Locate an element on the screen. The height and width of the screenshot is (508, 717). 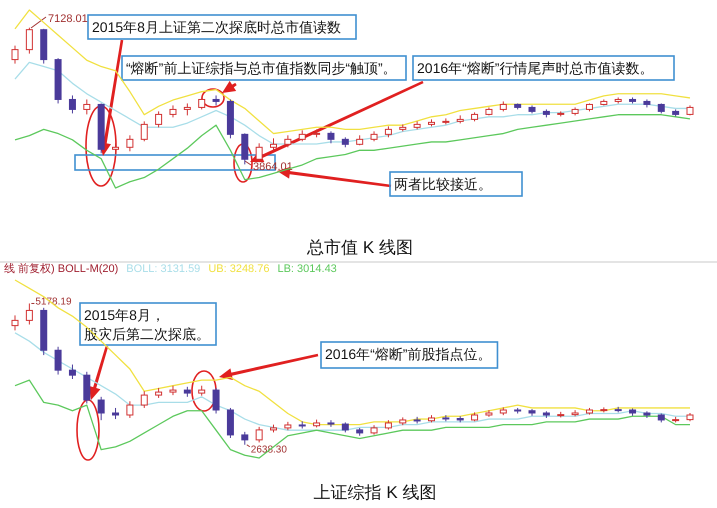
text: 上证综指 K 线图 is located at coordinates (375, 492).